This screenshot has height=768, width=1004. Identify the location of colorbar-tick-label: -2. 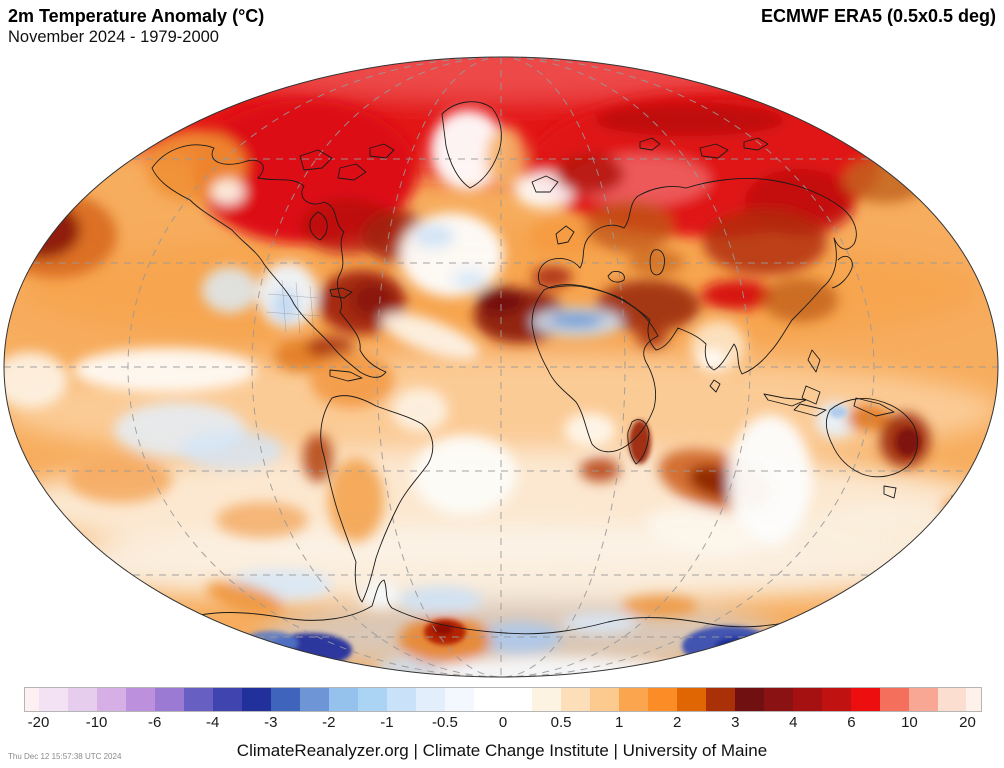
(329, 722).